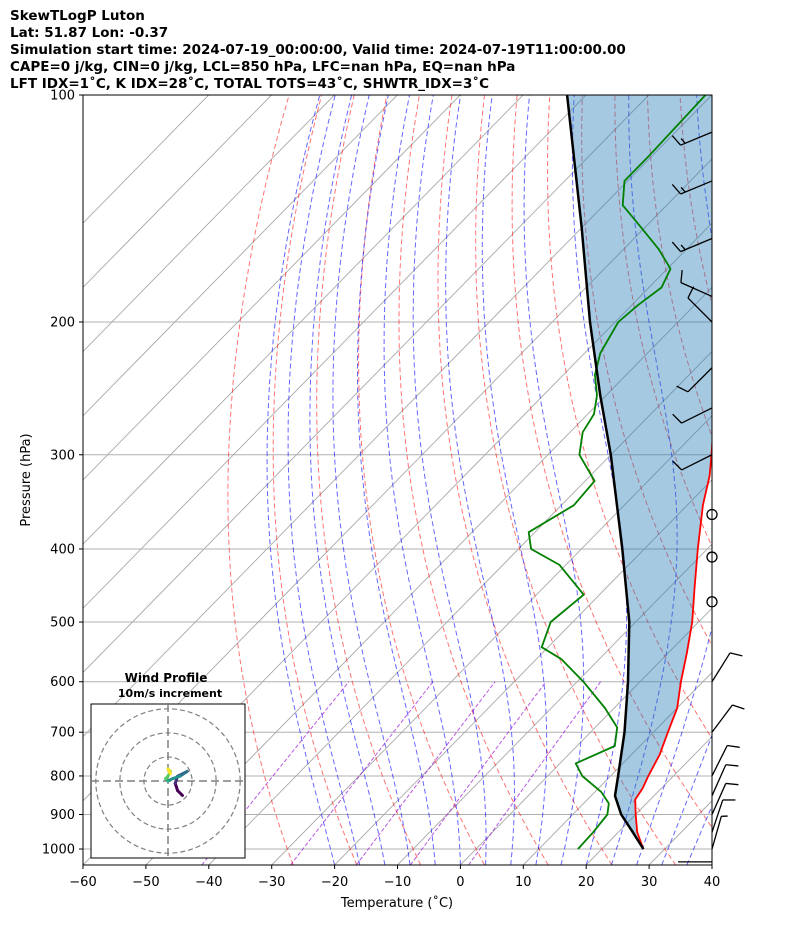 This screenshot has height=937, width=794. What do you see at coordinates (523, 882) in the screenshot?
I see `x-tick-label: 10` at bounding box center [523, 882].